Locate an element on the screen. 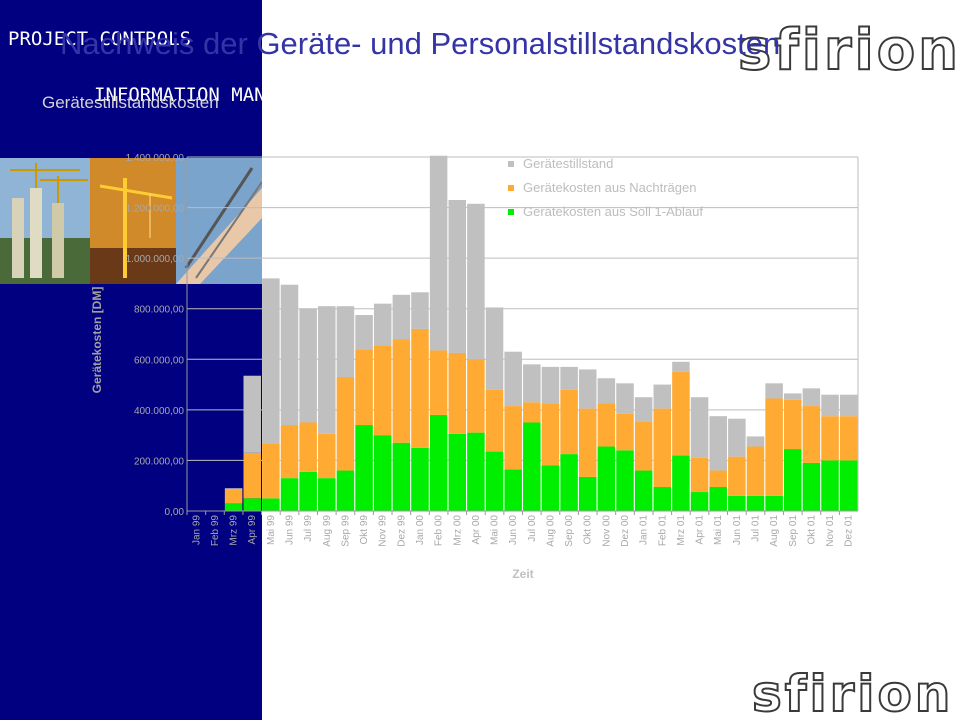 Image resolution: width=960 pixels, height=724 pixels. sfirion-logo-bottom: sfirion is located at coordinates (852, 694).